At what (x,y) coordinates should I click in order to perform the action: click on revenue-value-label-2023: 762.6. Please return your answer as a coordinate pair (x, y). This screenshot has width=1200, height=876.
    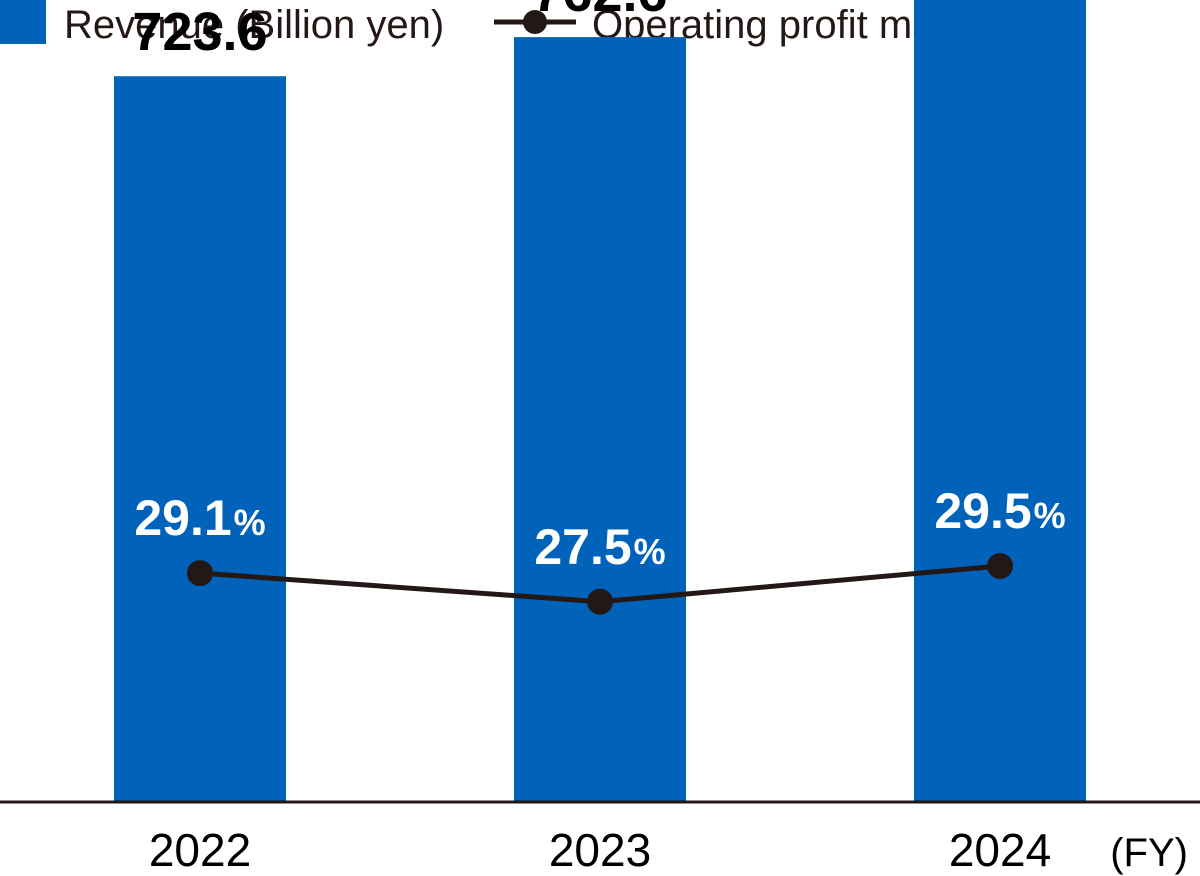
    Looking at the image, I should click on (599, 11).